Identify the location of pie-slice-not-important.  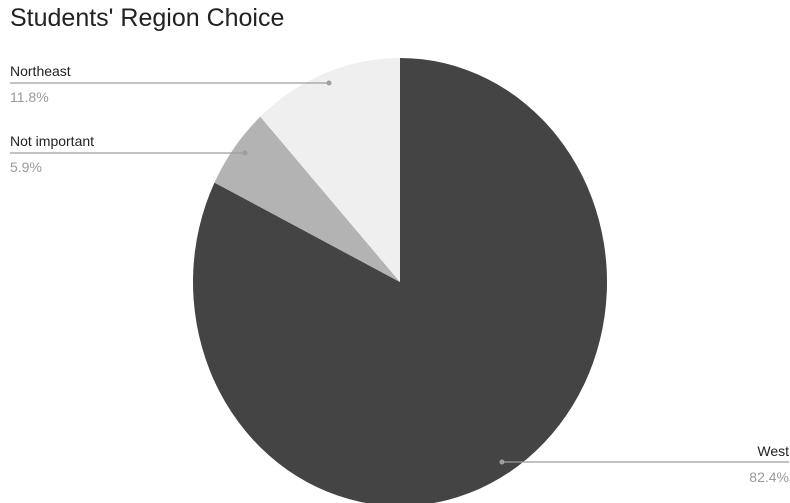
(307, 199).